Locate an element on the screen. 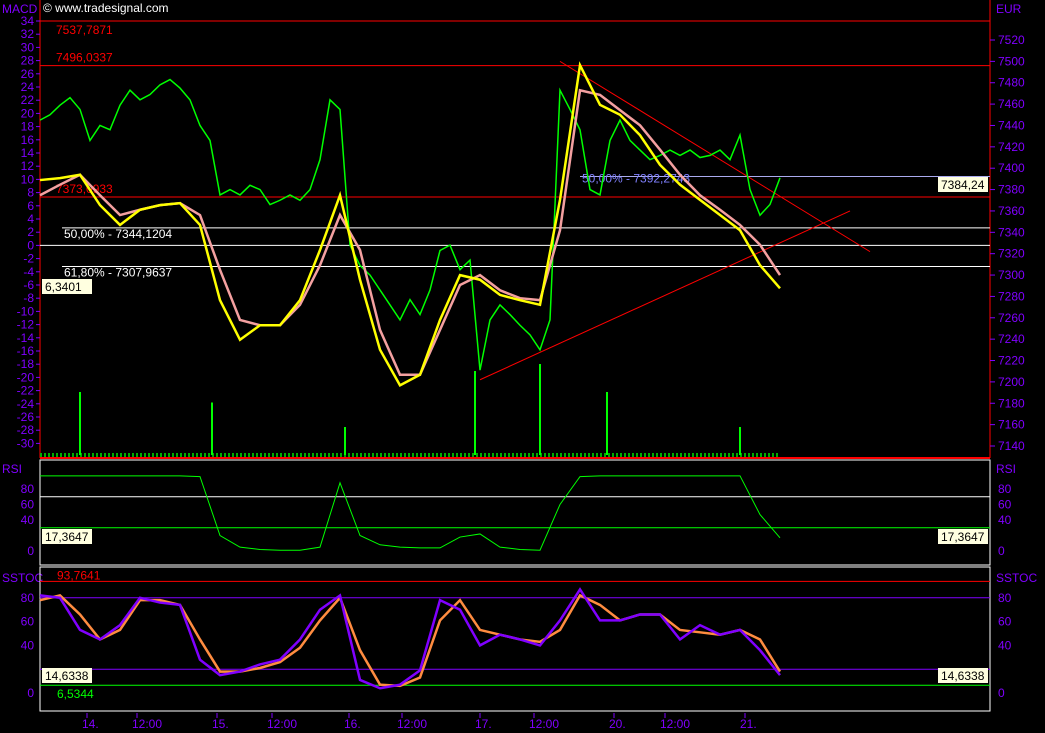 Image resolution: width=1045 pixels, height=733 pixels. rsi-tick-label-left: 60 is located at coordinates (28, 505).